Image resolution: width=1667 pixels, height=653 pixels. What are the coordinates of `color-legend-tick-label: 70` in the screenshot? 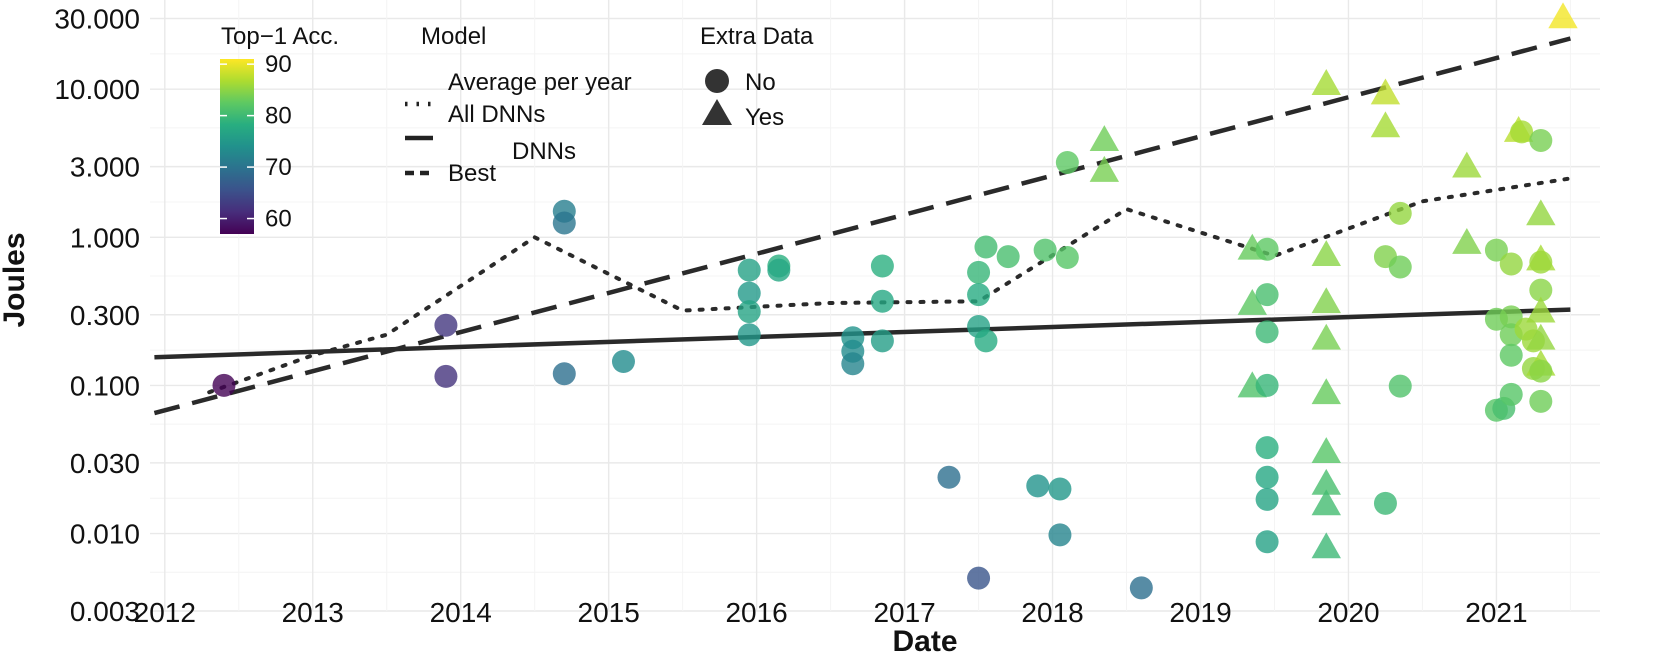 It's located at (278, 167).